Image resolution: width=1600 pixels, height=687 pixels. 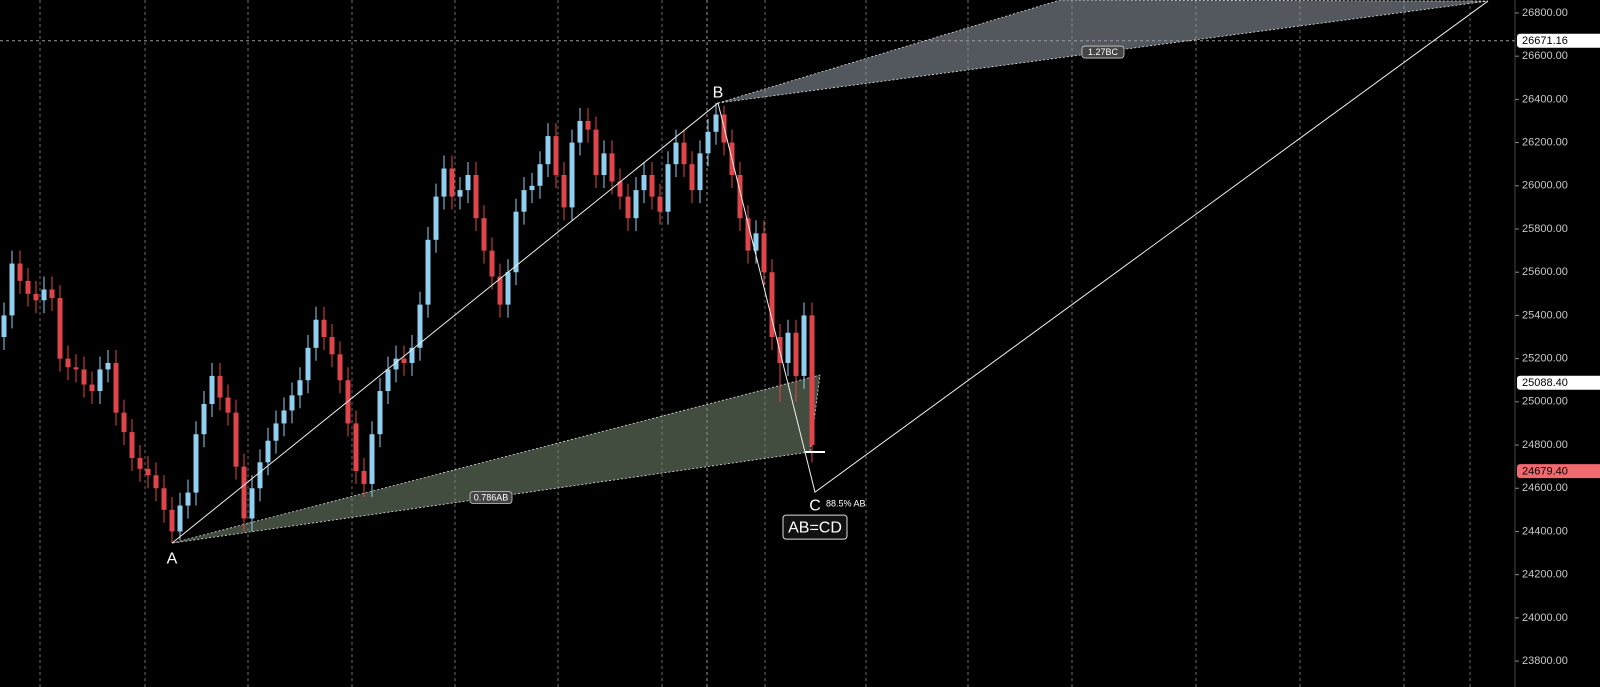 I want to click on pattern-title: AB=CD, so click(x=815, y=527).